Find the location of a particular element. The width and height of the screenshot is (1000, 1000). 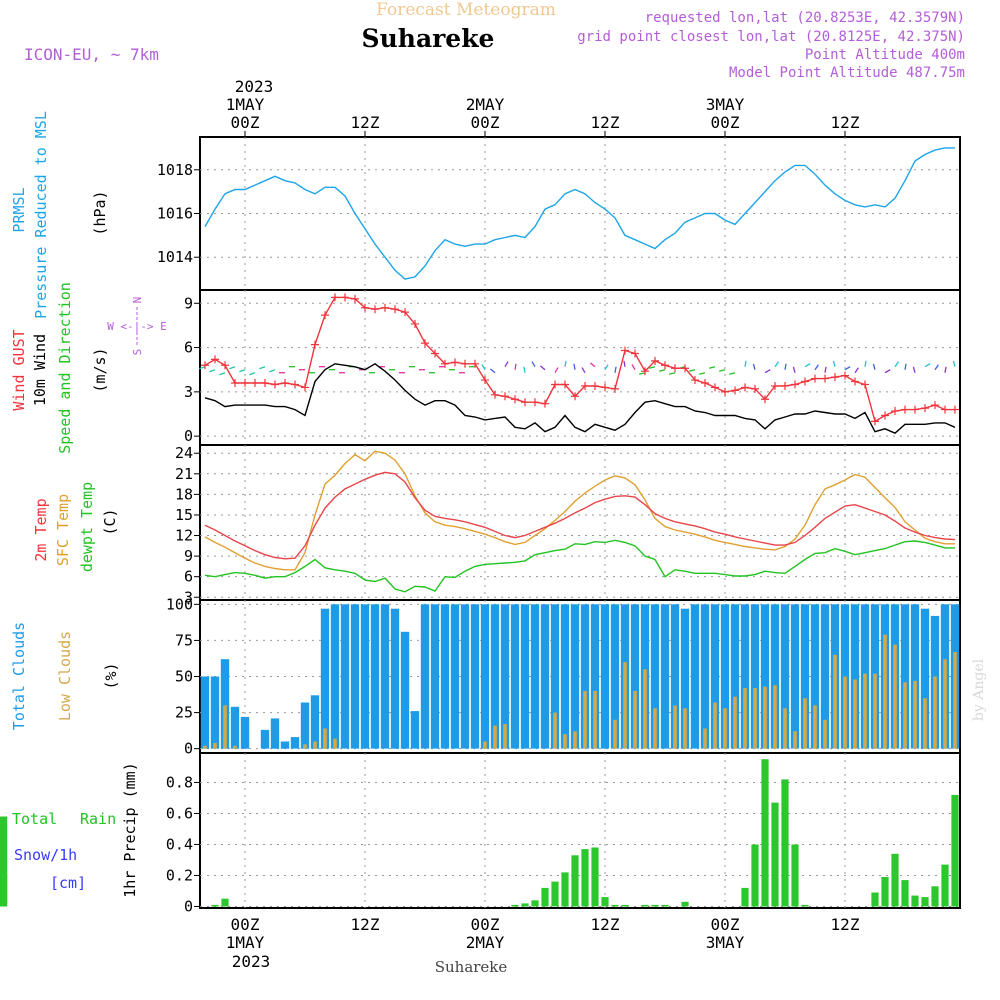

bottom-tick-label: 12Z is located at coordinates (605, 924).